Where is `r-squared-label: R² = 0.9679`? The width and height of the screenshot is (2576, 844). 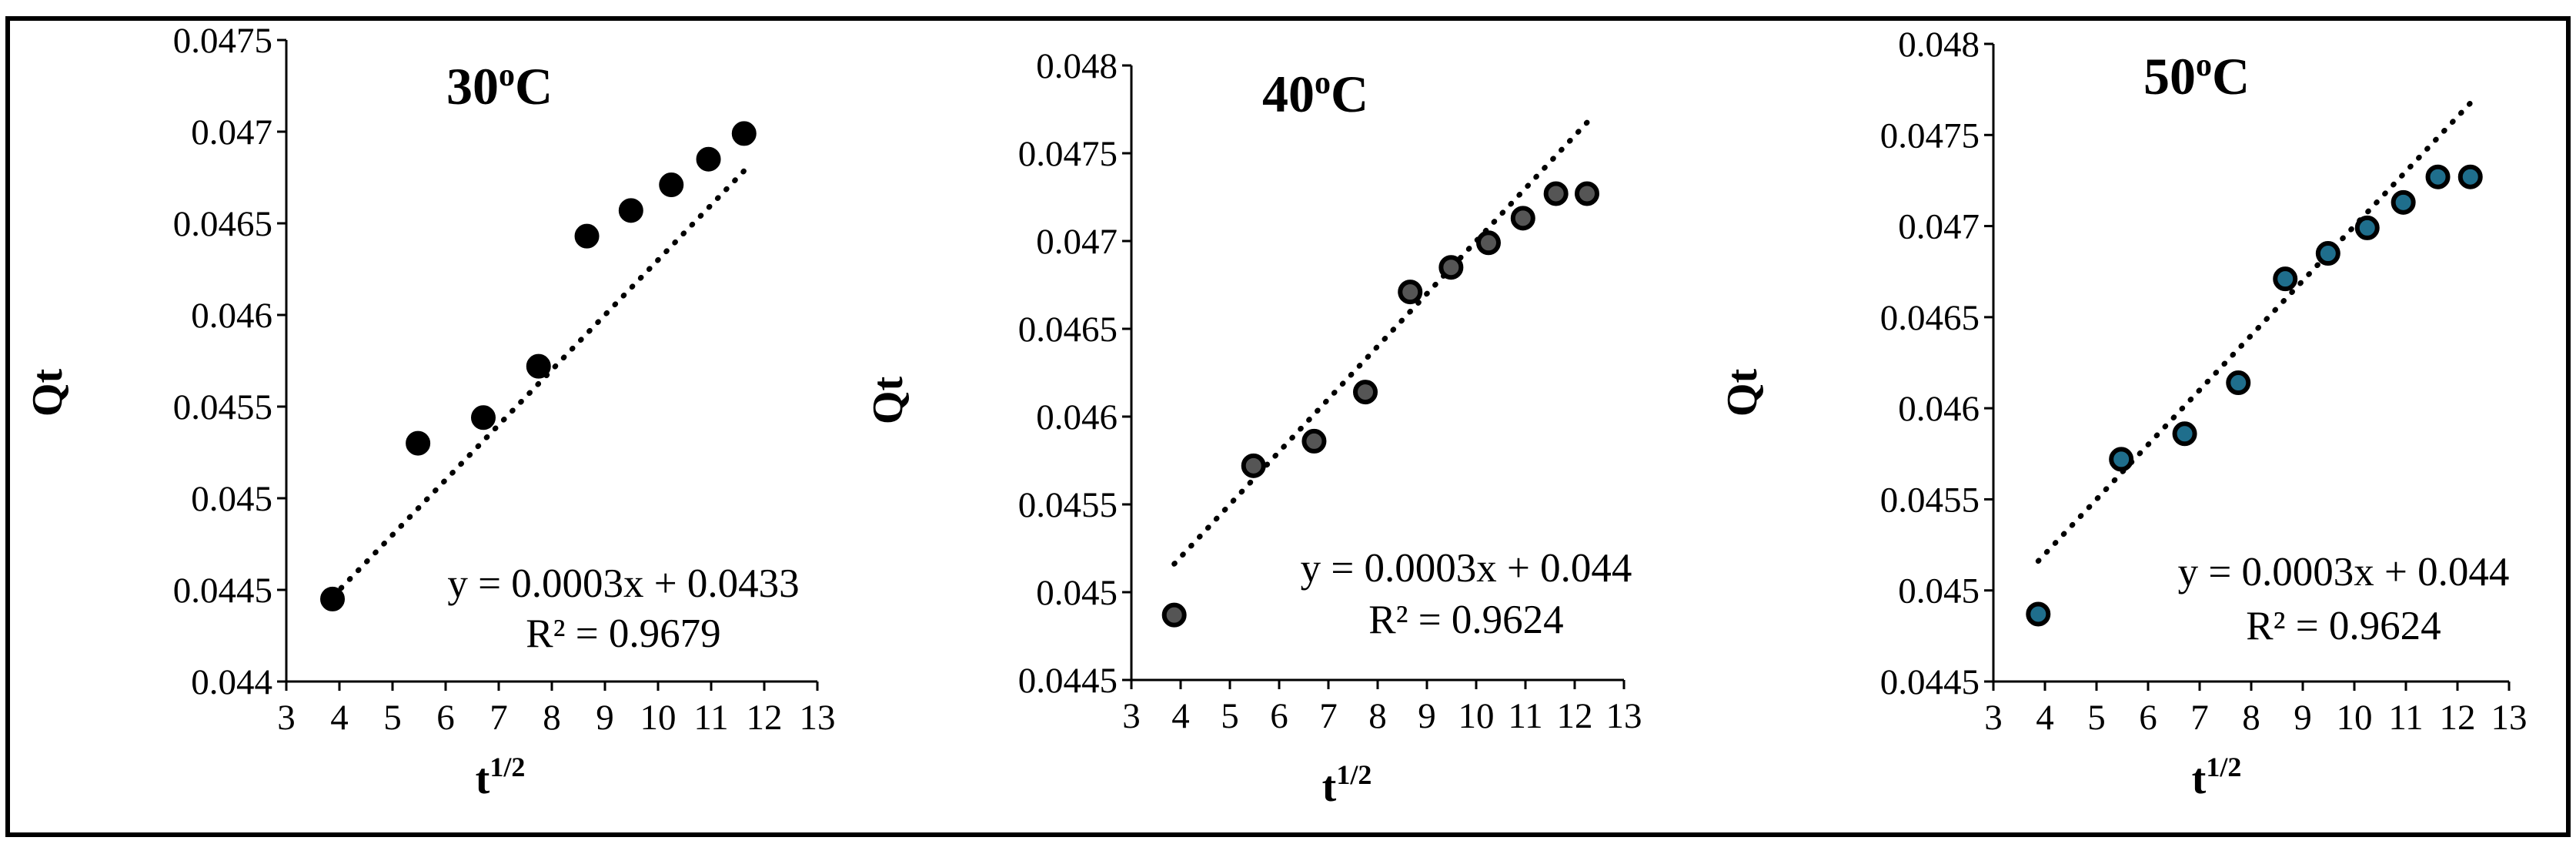 r-squared-label: R² = 0.9679 is located at coordinates (623, 633).